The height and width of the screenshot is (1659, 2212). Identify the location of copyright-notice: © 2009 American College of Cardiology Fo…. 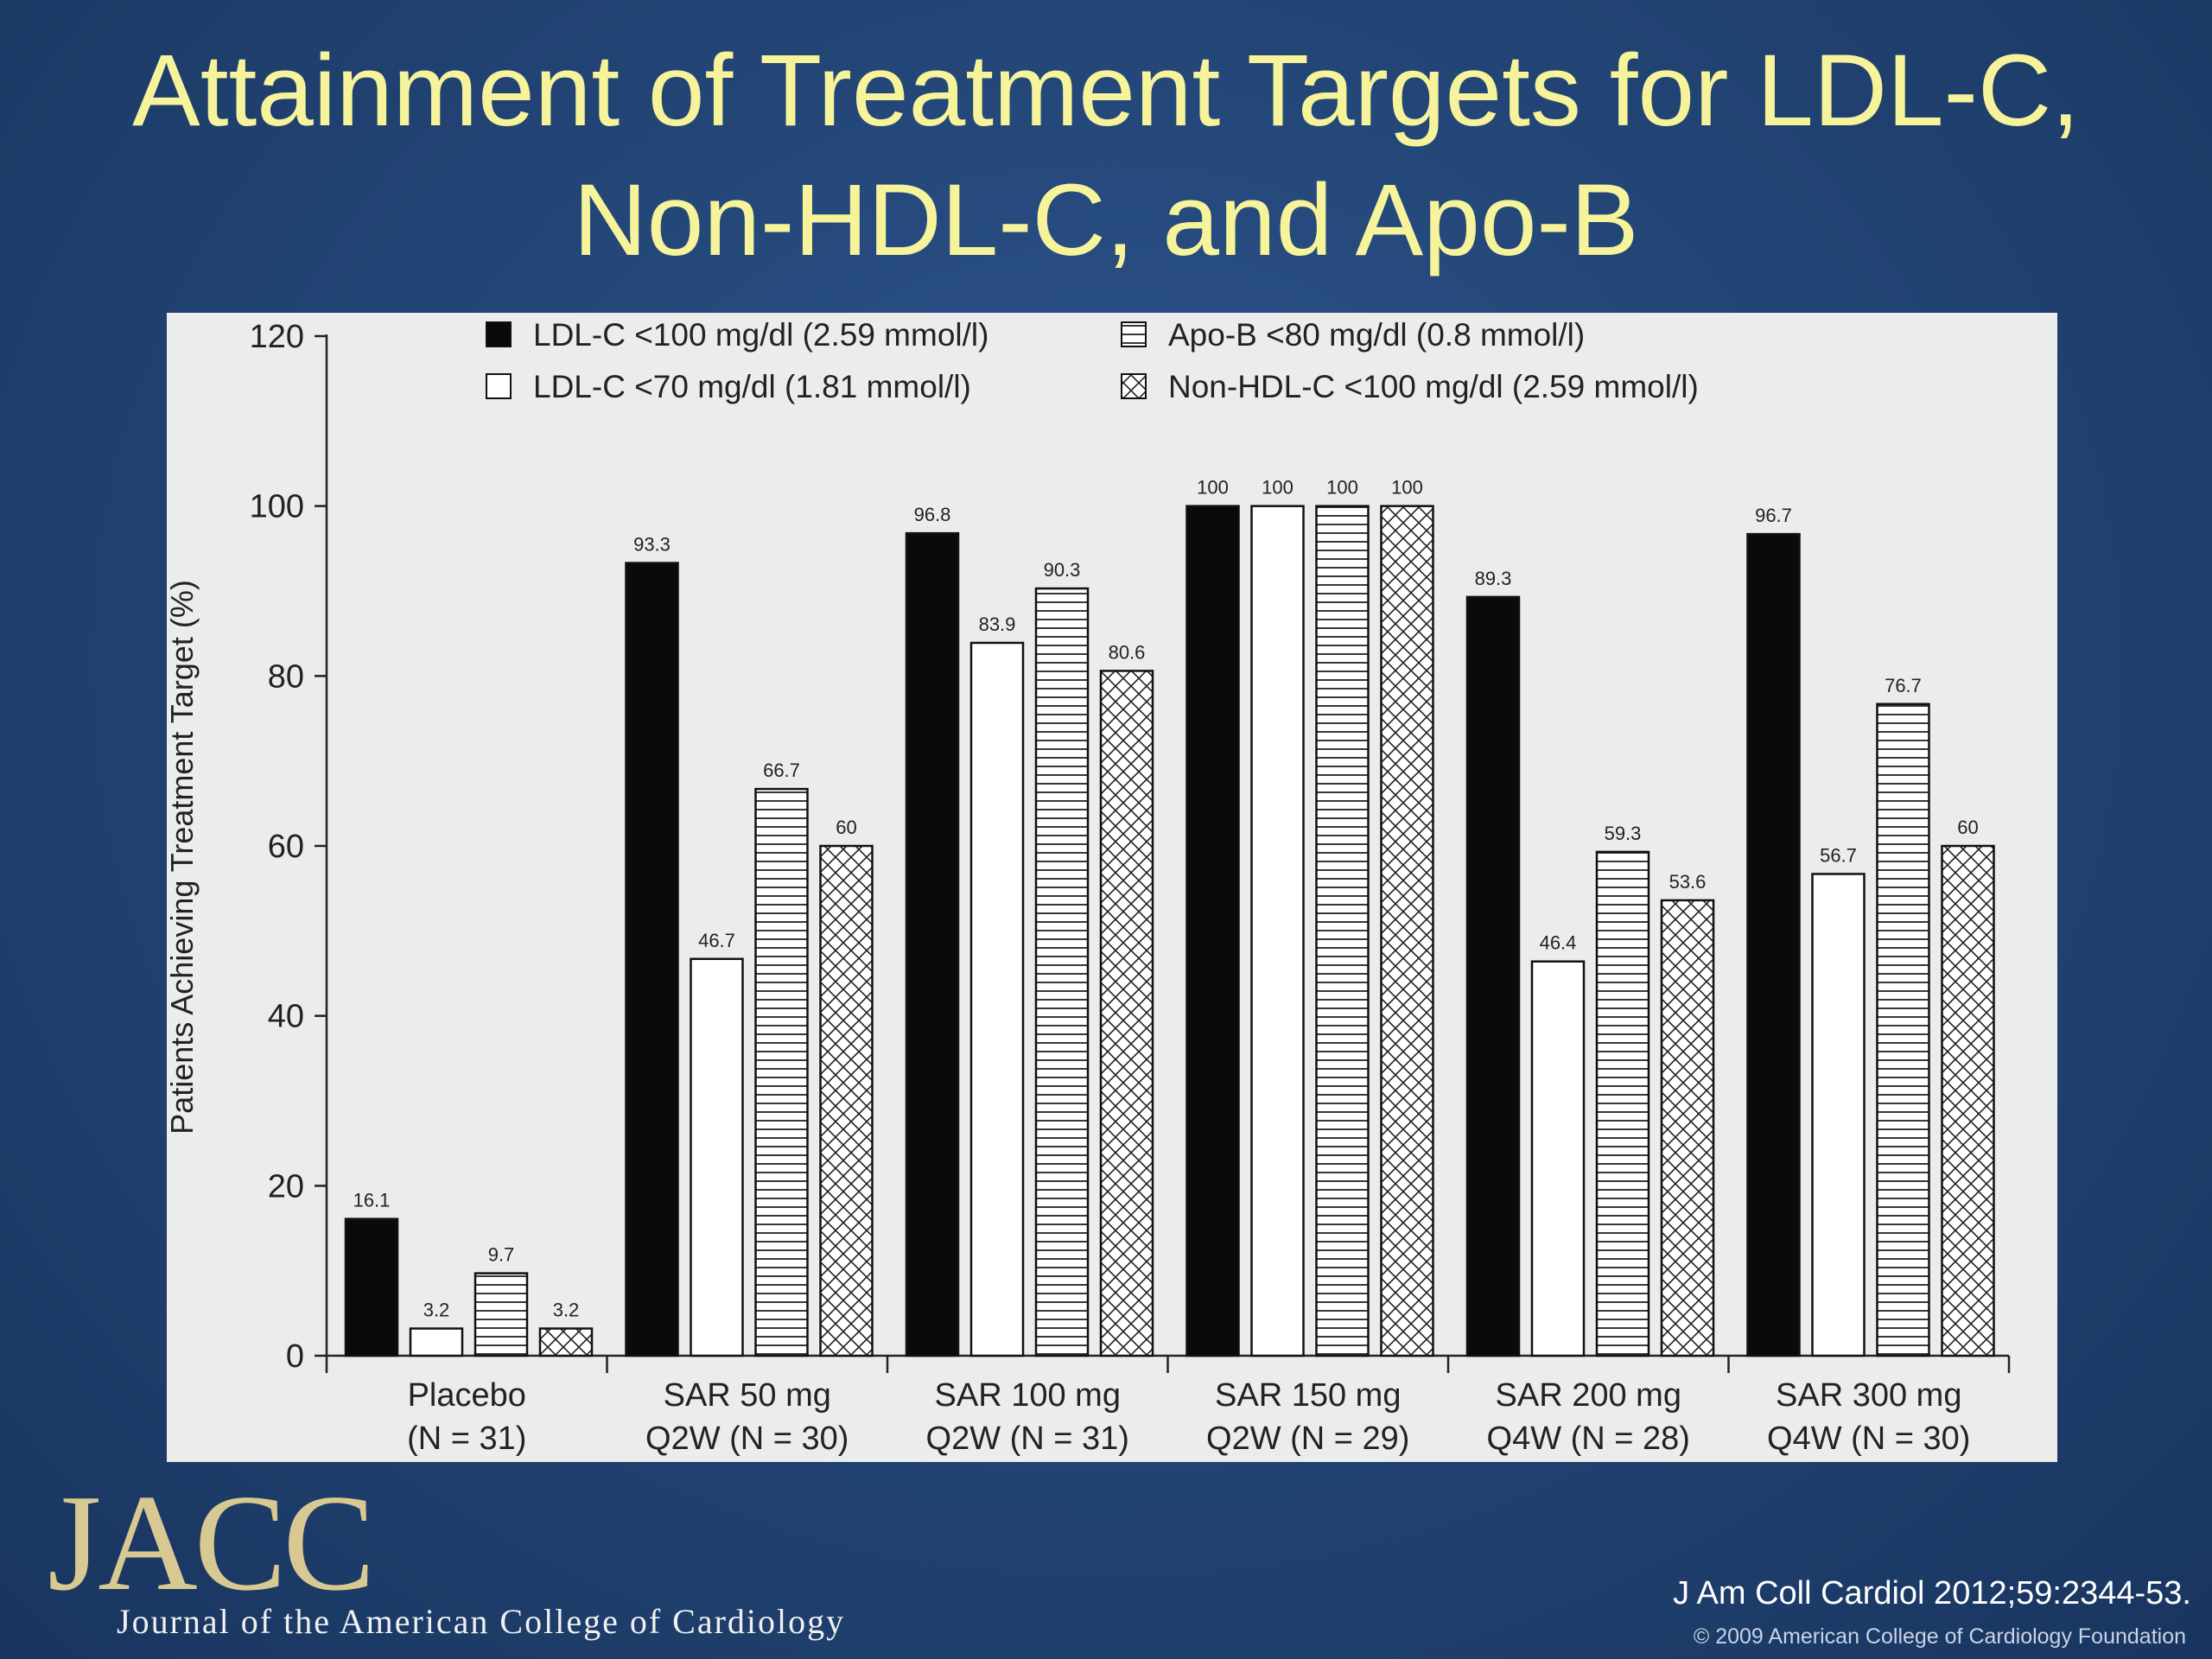
(1939, 1636).